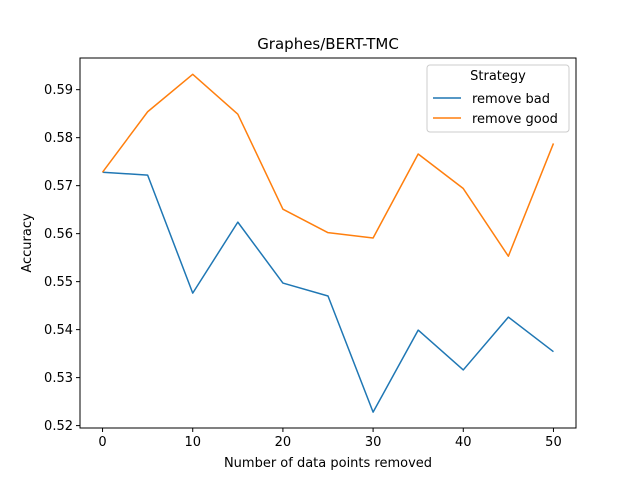 This screenshot has width=640, height=480. I want to click on y-tick-label: 0.53, so click(58, 378).